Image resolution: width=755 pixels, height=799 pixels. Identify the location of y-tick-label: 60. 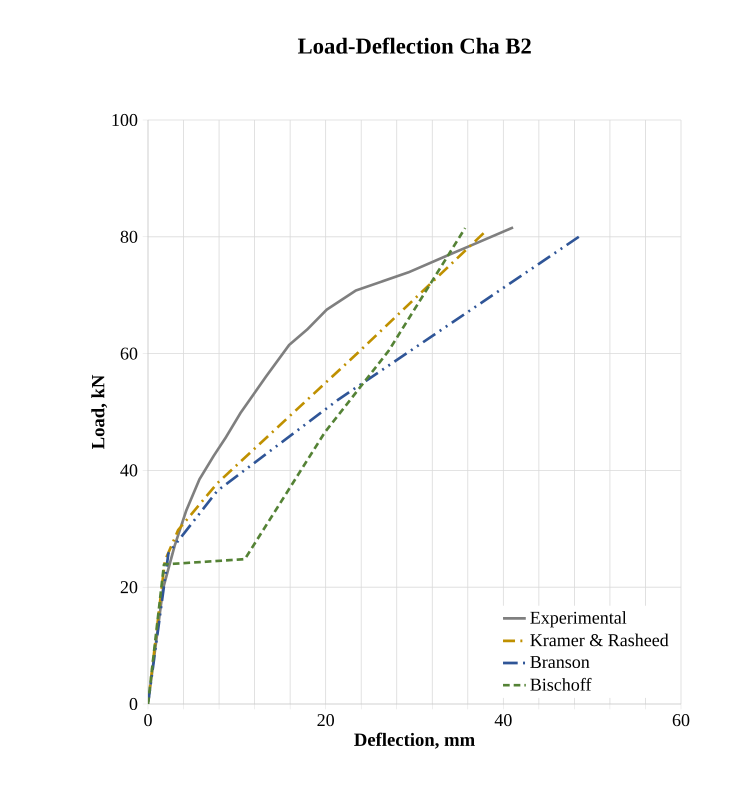
(129, 354).